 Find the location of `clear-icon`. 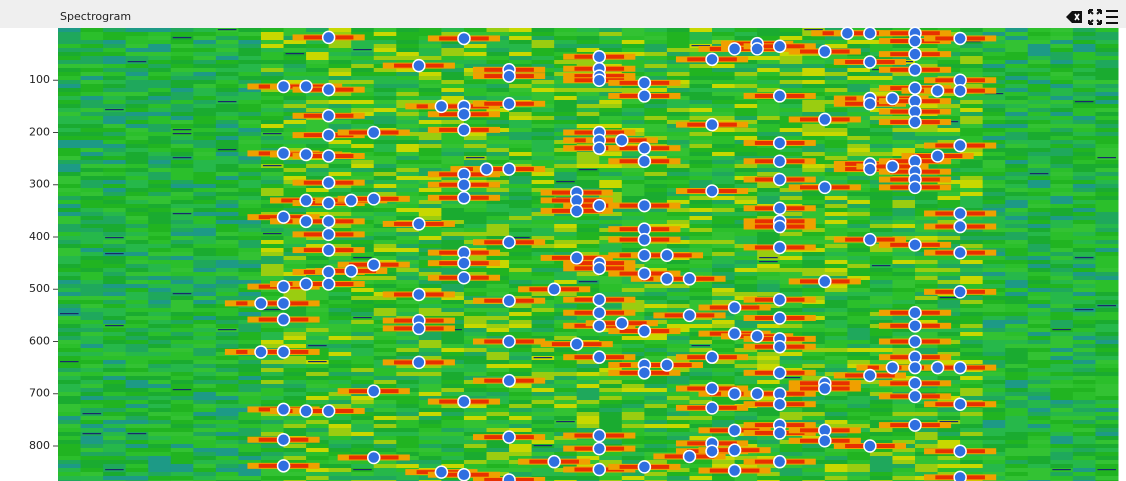

clear-icon is located at coordinates (1074, 17).